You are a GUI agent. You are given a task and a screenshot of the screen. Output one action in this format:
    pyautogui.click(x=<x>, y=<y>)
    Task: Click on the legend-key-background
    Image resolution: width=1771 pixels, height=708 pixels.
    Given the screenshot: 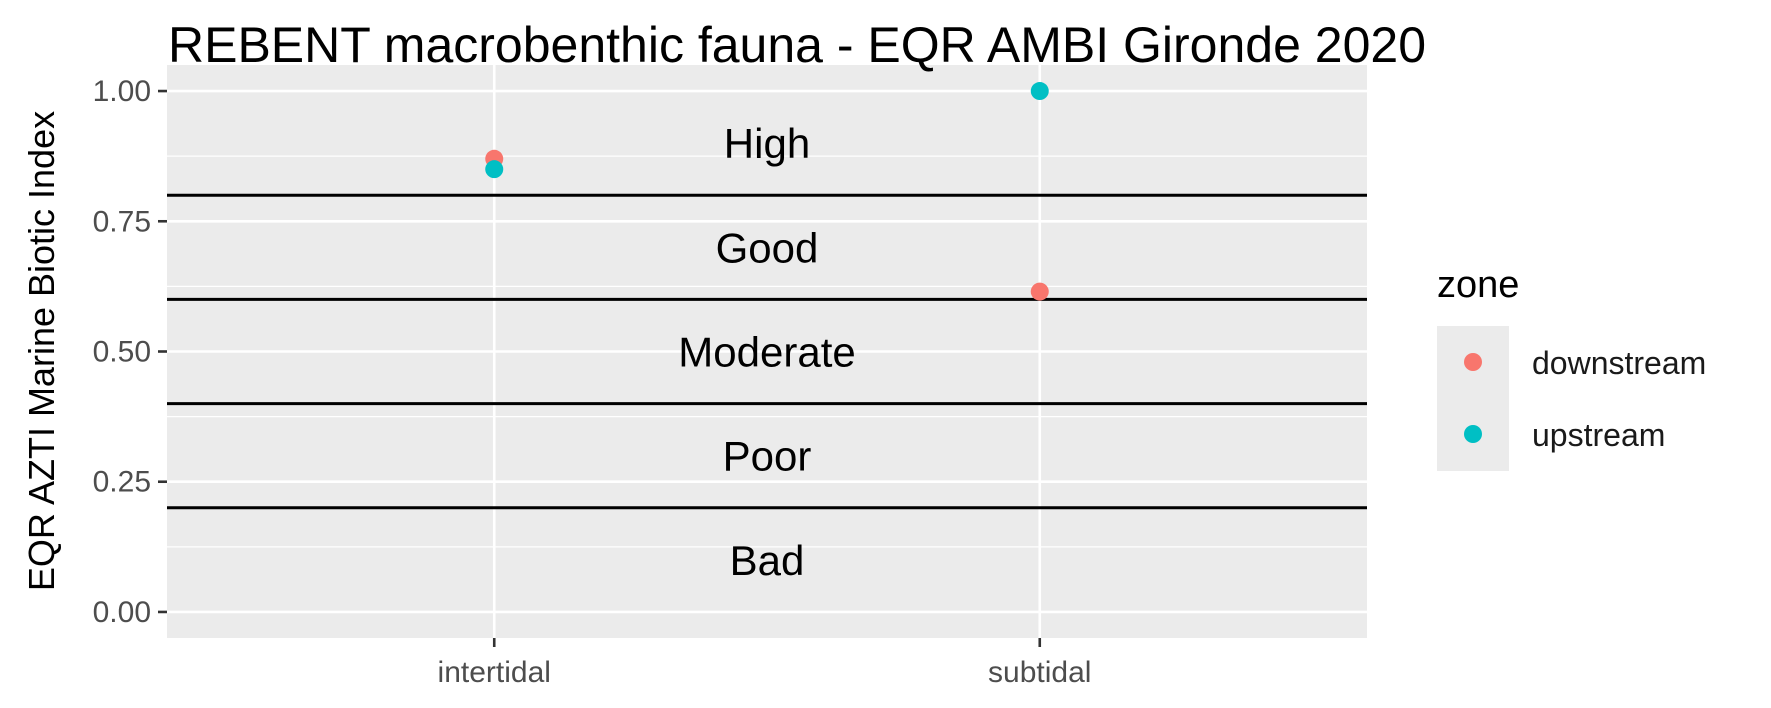 What is the action you would take?
    pyautogui.click(x=1473, y=398)
    